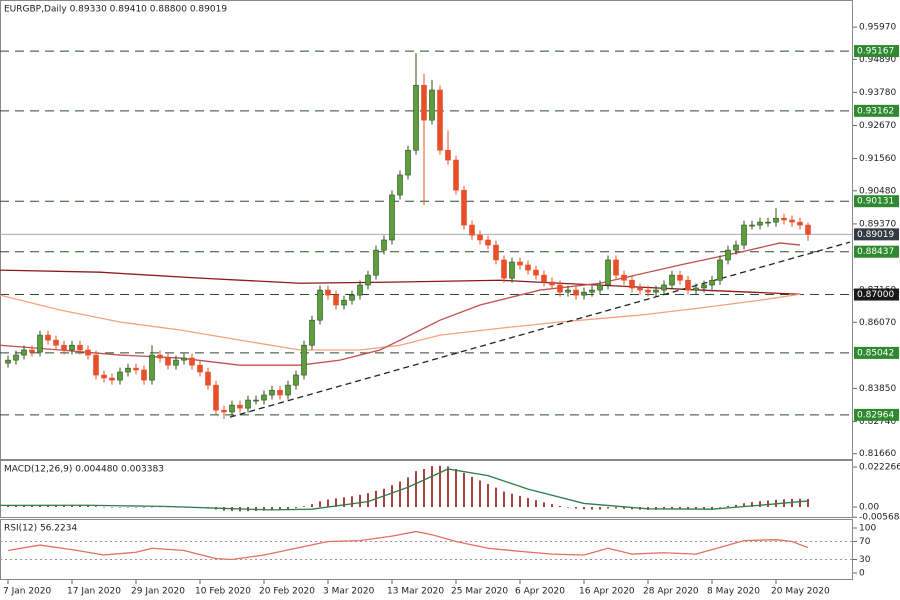  Describe the element at coordinates (671, 592) in the screenshot. I see `x-tick-label: 28 Apr 2020` at that location.